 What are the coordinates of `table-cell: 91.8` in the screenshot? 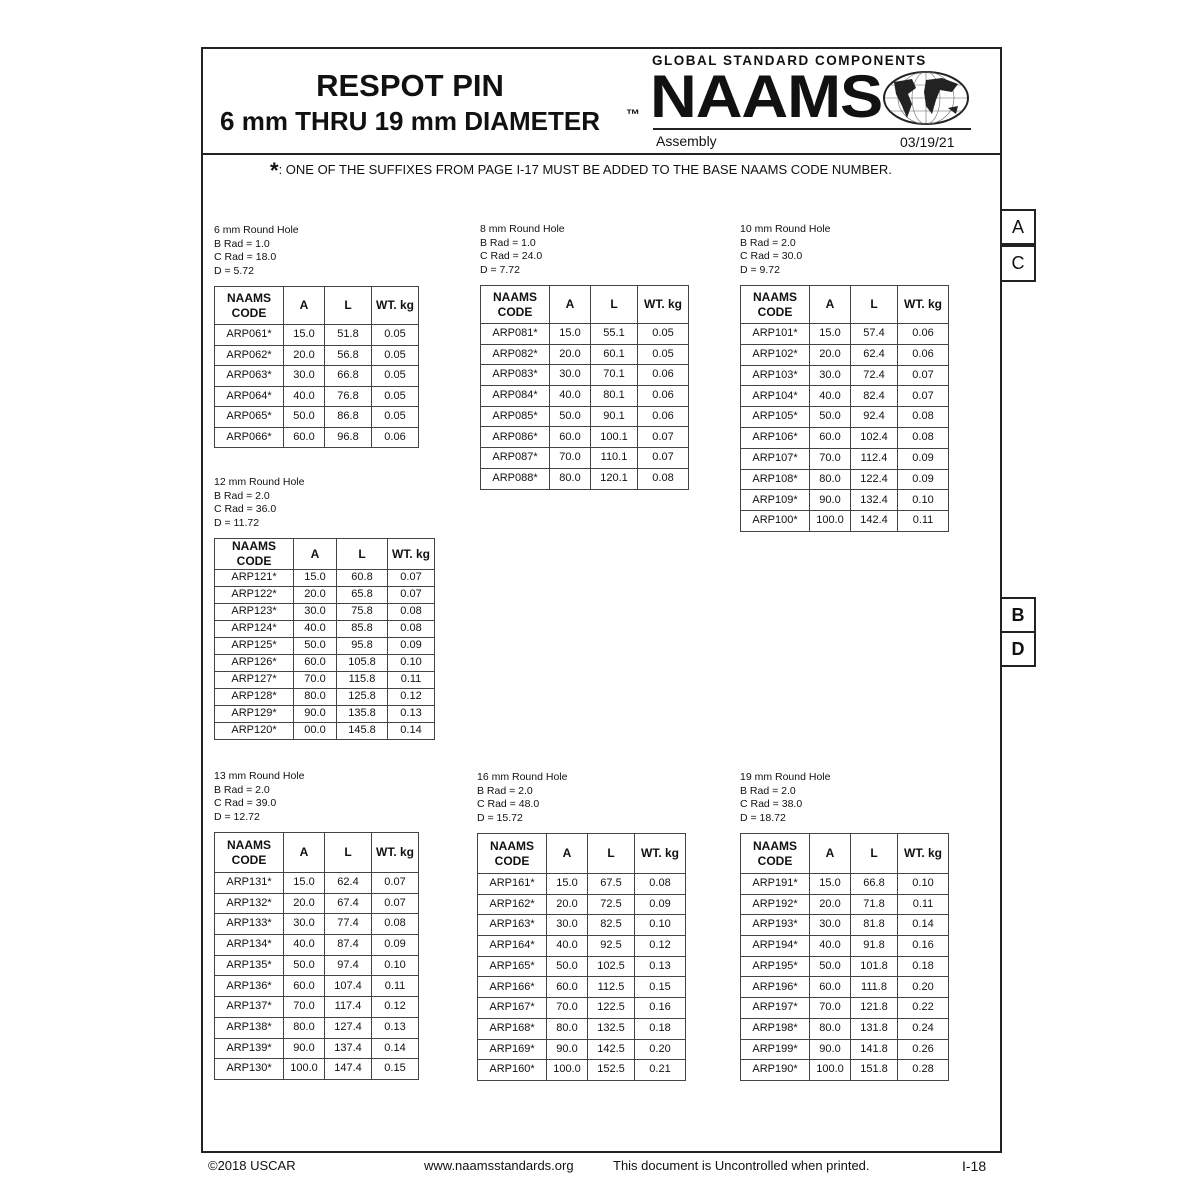 It's located at (874, 946).